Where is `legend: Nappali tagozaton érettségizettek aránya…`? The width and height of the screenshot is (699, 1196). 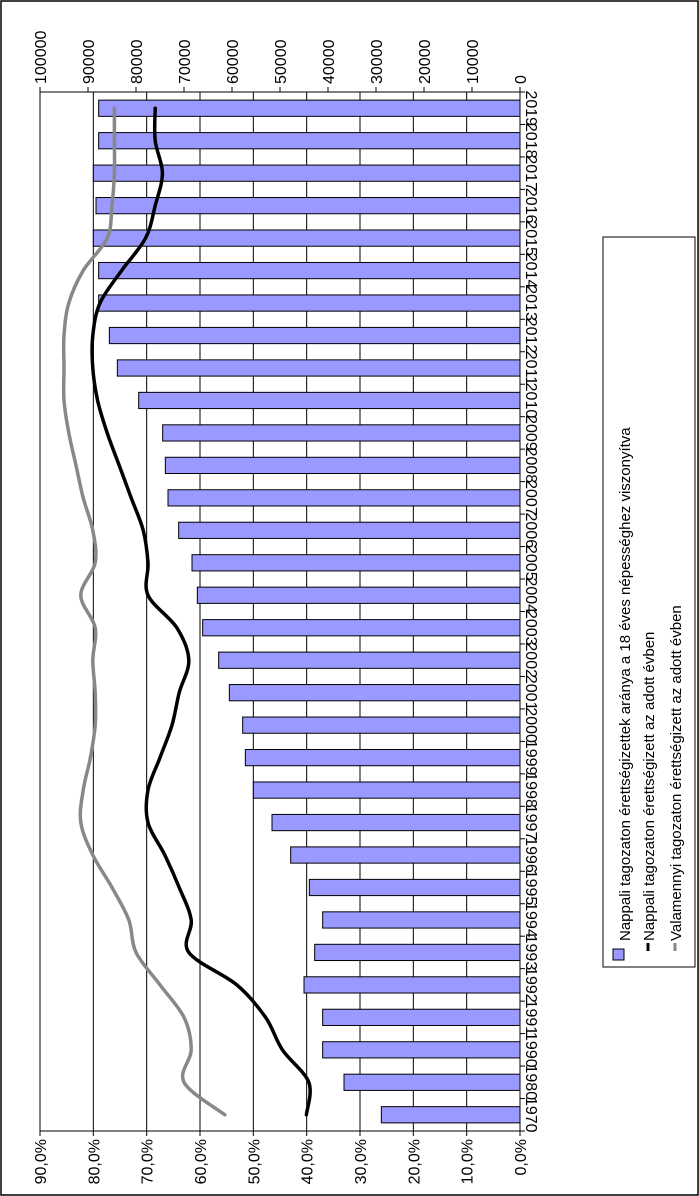 legend: Nappali tagozaton érettségizettek aránya… is located at coordinates (649, 602).